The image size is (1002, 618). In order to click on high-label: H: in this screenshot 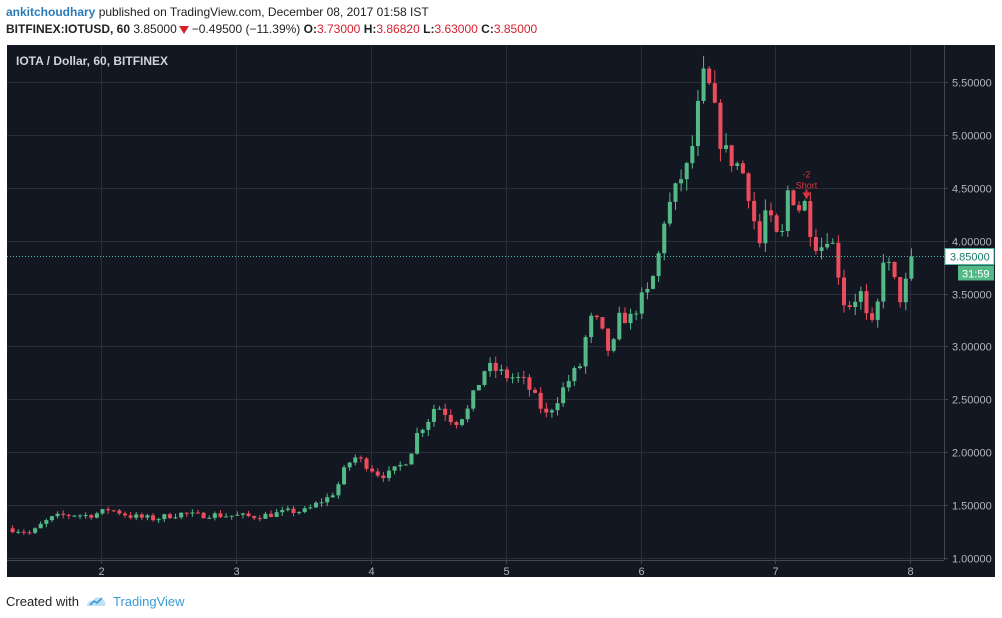, I will do `click(370, 29)`.